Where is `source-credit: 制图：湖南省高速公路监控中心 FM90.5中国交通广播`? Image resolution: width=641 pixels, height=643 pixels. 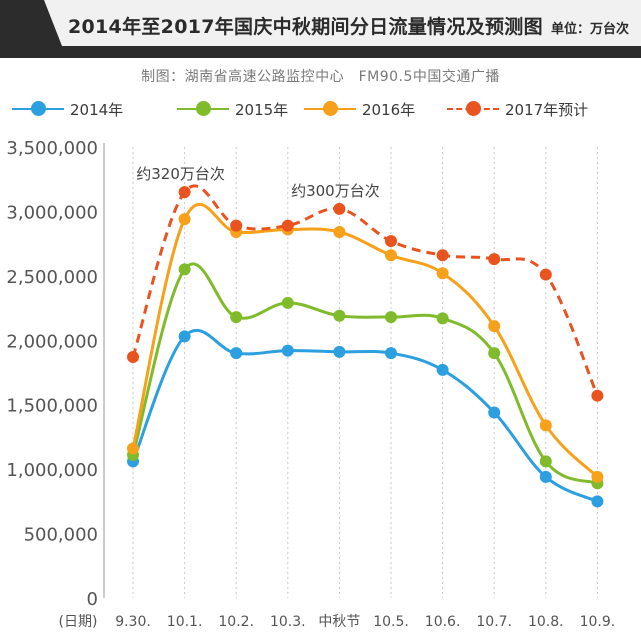 source-credit: 制图：湖南省高速公路监控中心 FM90.5中国交通广播 is located at coordinates (320, 77).